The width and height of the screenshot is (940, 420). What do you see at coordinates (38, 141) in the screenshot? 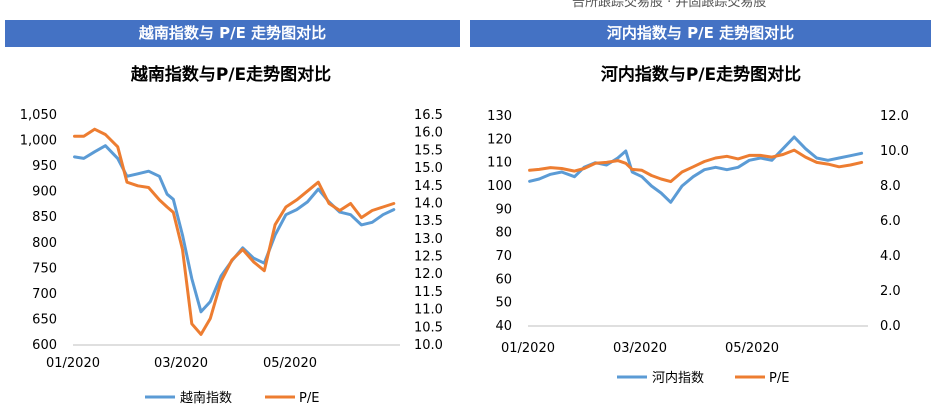
I see `left-y-tick-label: 1,000` at bounding box center [38, 141].